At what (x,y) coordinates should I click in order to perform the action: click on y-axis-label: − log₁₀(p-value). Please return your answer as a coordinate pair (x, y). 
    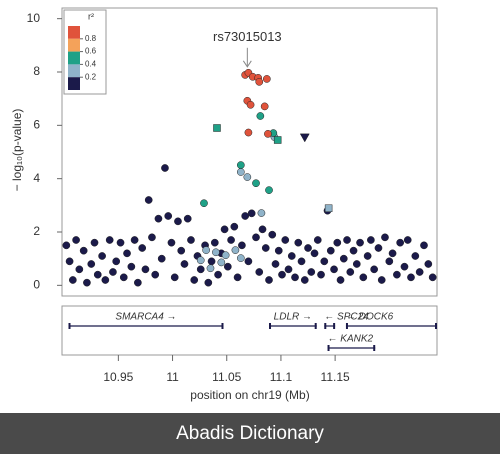
    Looking at the image, I should click on (17, 150).